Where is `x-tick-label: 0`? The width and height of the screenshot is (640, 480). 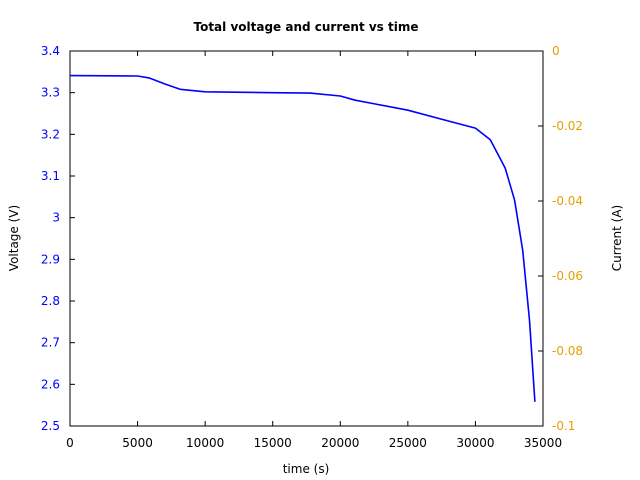
x-tick-label: 0 is located at coordinates (70, 443).